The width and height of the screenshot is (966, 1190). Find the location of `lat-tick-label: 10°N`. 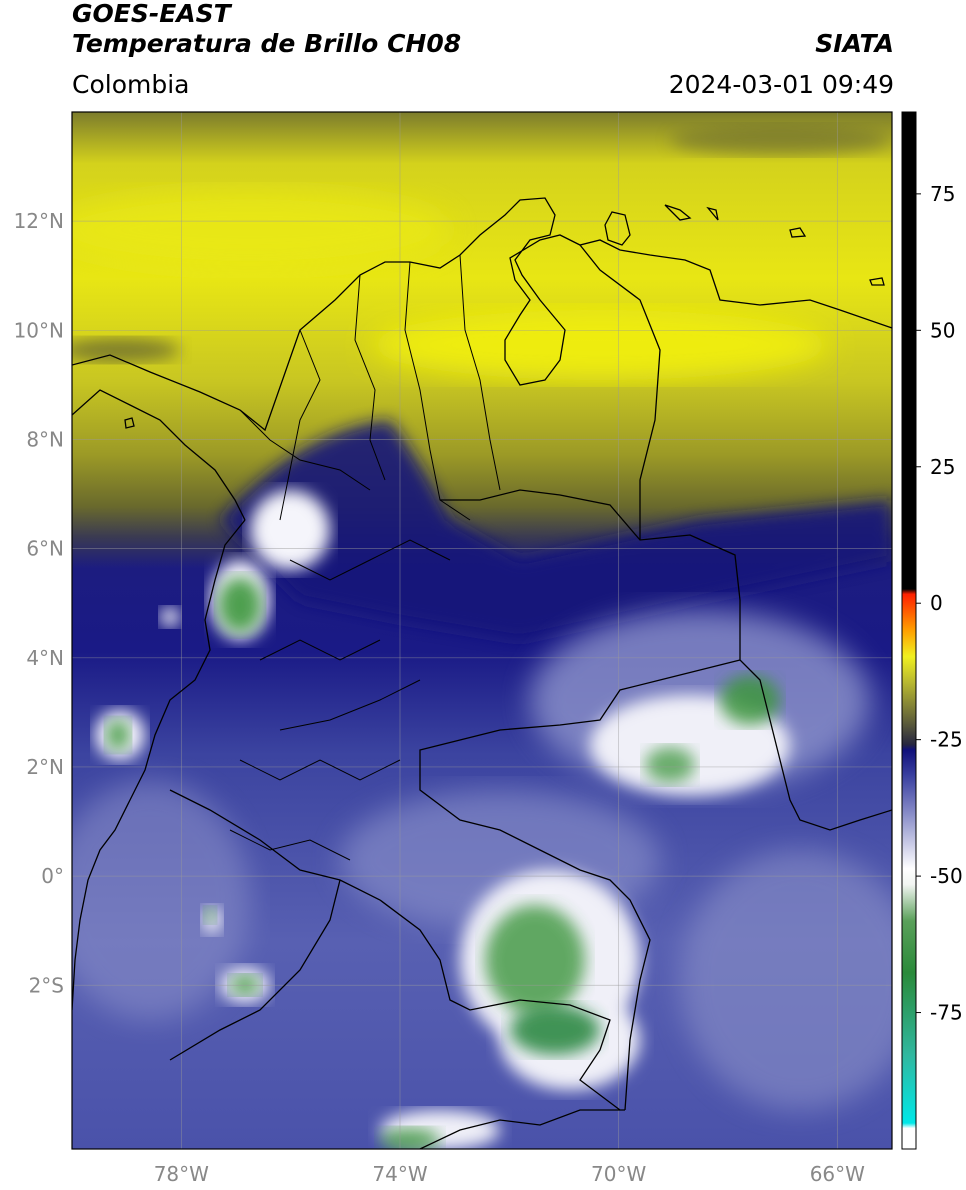

lat-tick-label: 10°N is located at coordinates (39, 330).